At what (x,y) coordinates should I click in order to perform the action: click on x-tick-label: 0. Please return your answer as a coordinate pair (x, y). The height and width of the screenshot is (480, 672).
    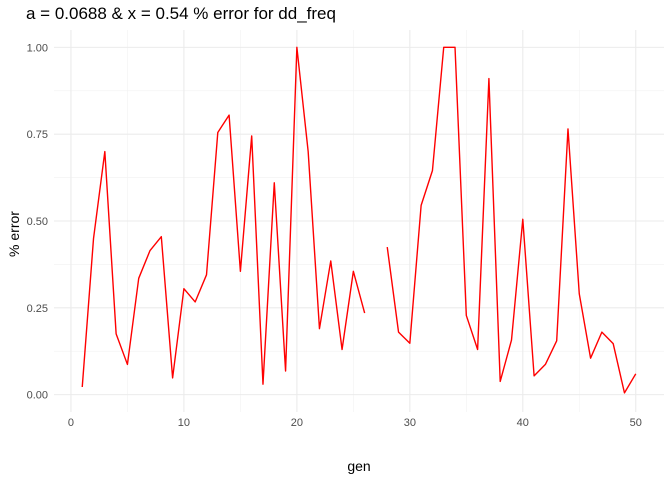
    Looking at the image, I should click on (71, 423).